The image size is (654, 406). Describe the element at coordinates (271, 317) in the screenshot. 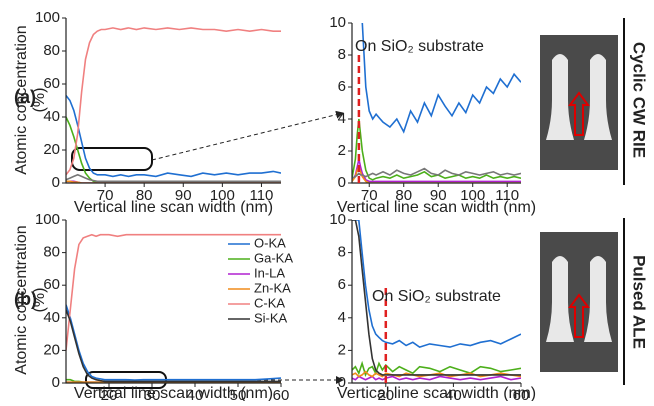

I see `legend-label: Si-KA` at that location.